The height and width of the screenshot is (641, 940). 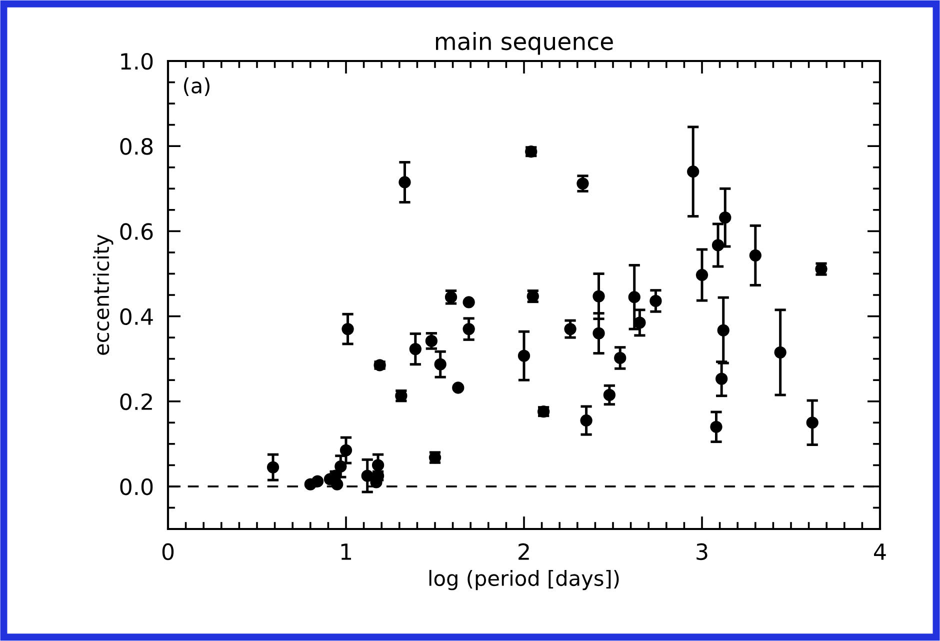 What do you see at coordinates (136, 317) in the screenshot?
I see `y-tick-label: 0.4` at bounding box center [136, 317].